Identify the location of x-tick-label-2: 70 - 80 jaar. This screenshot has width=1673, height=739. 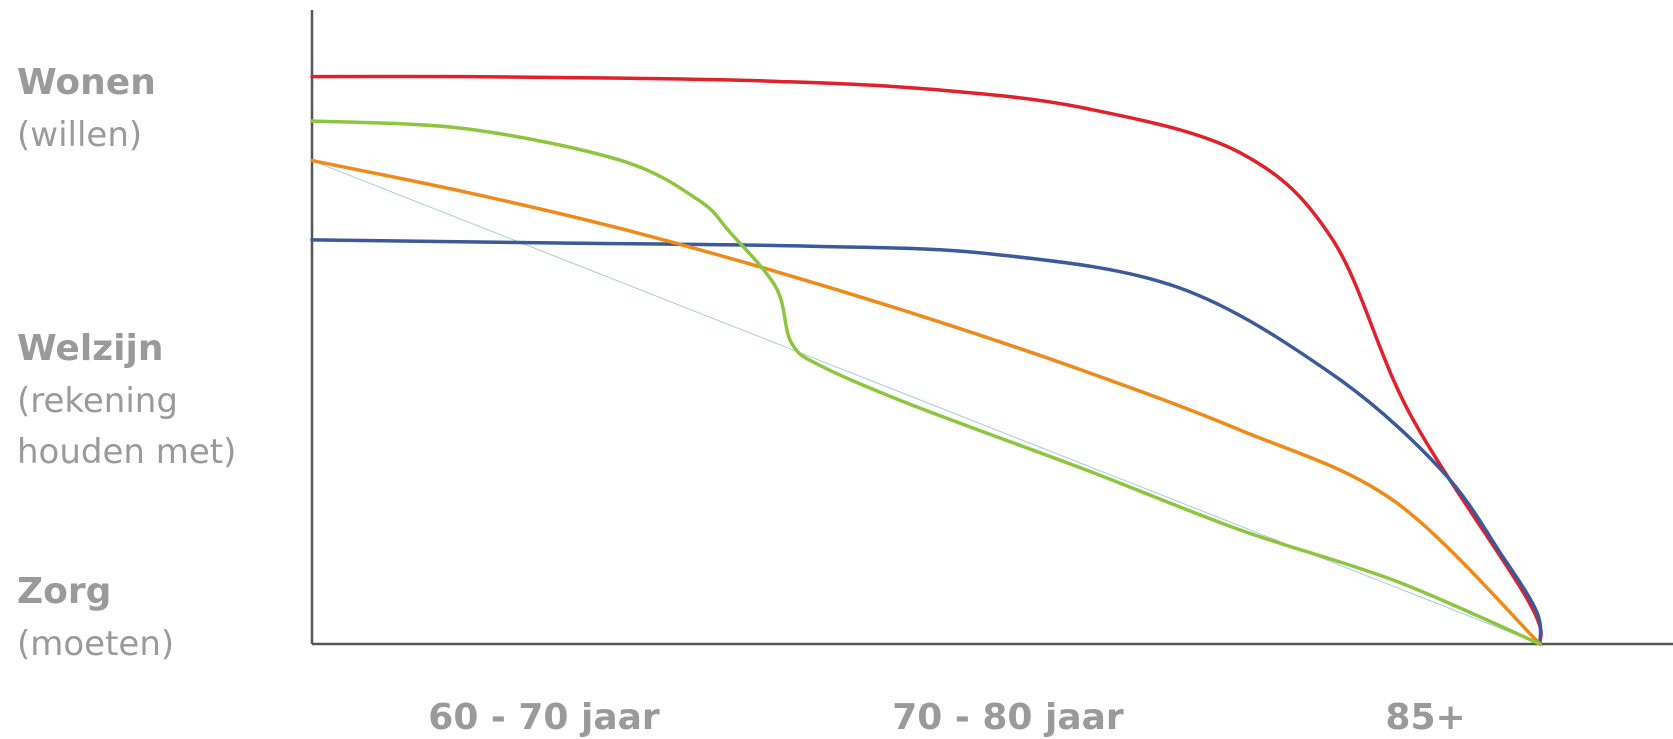
(1008, 717).